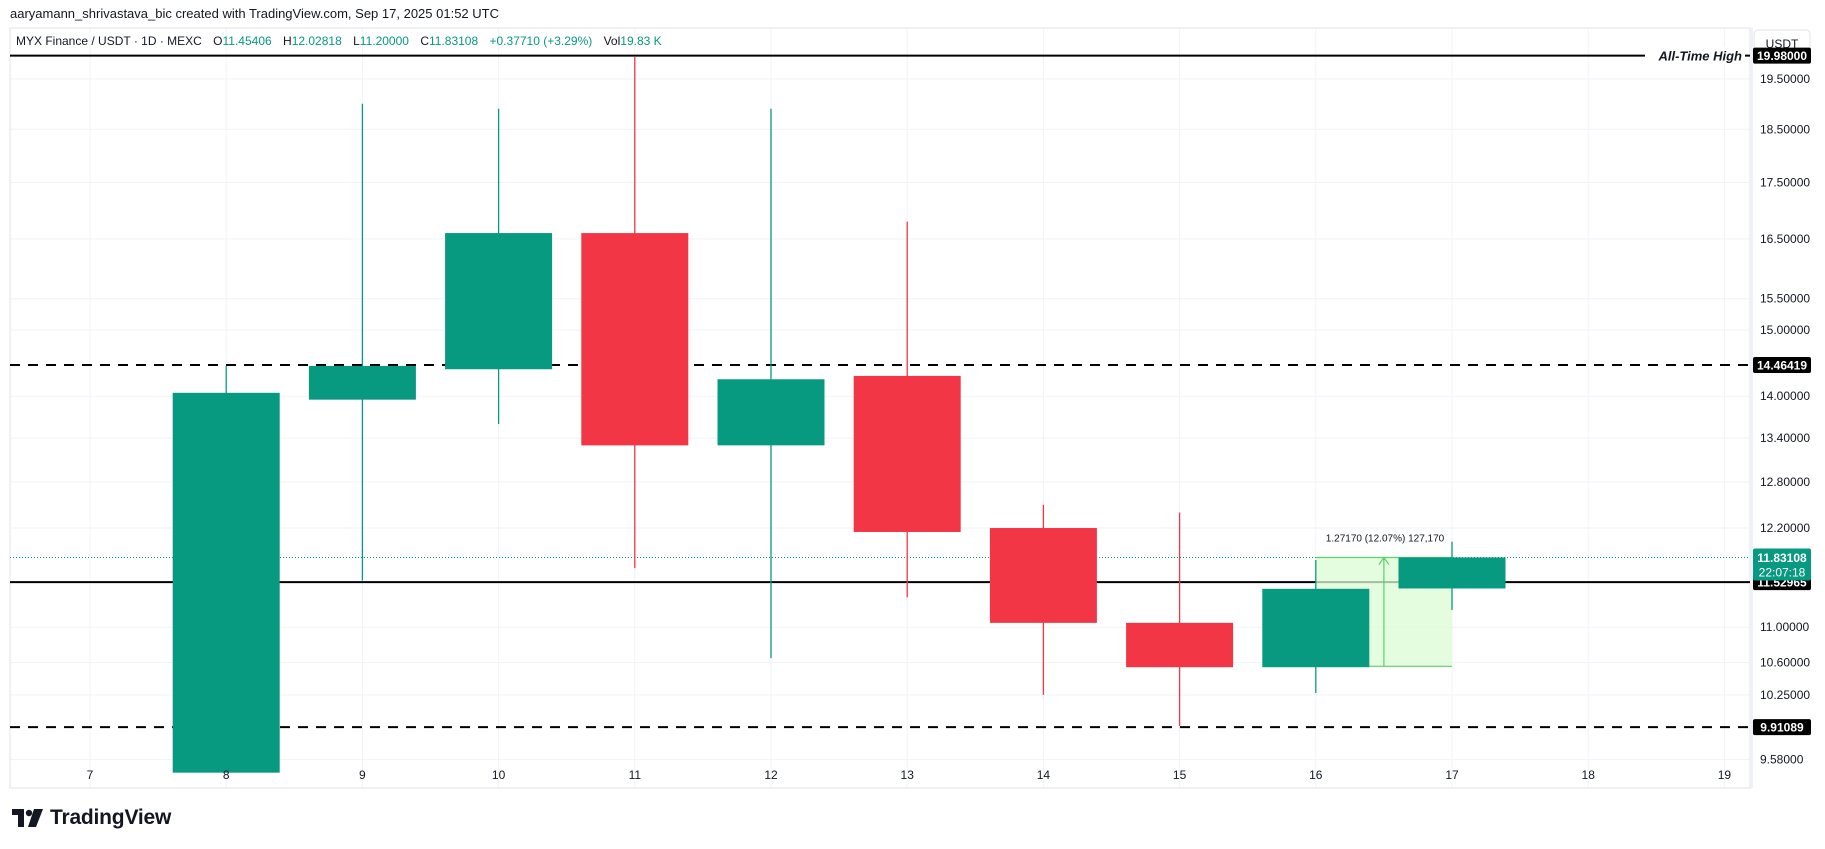  I want to click on date-tick-label: 15, so click(1180, 775).